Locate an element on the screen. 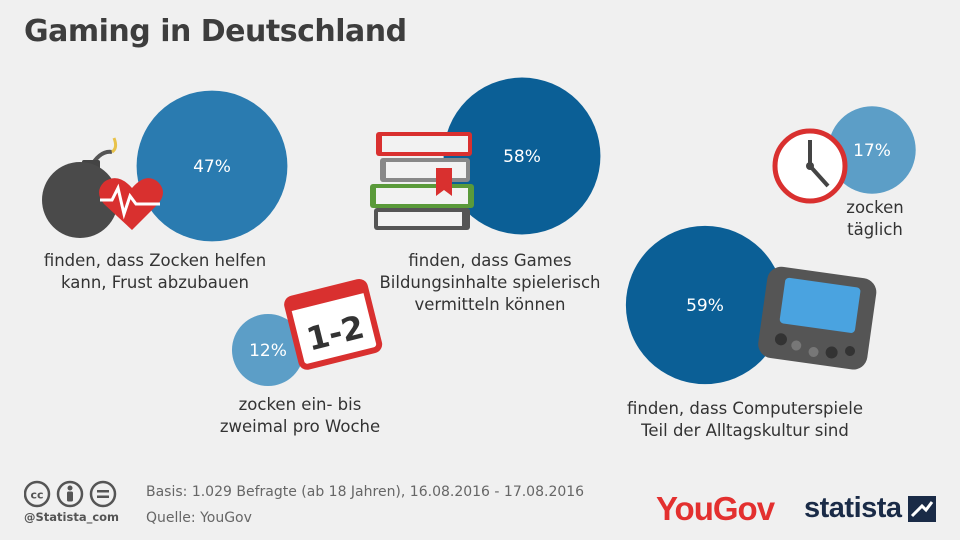 The width and height of the screenshot is (960, 540). cc-icon: cc is located at coordinates (37, 494).